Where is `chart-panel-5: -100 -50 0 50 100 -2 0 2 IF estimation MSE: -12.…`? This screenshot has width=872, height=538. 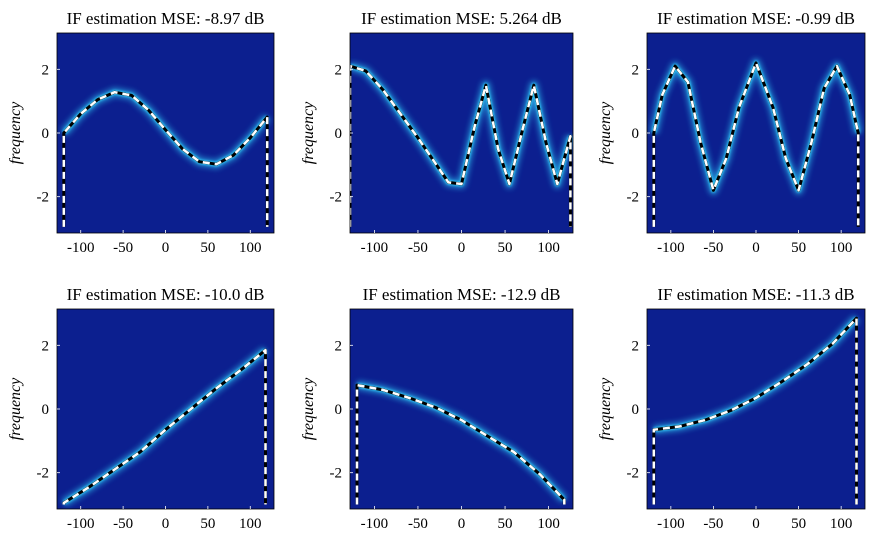
chart-panel-5: -100 -50 0 50 100 -2 0 2 IF estimation MSE: -12.… is located at coordinates (437, 408).